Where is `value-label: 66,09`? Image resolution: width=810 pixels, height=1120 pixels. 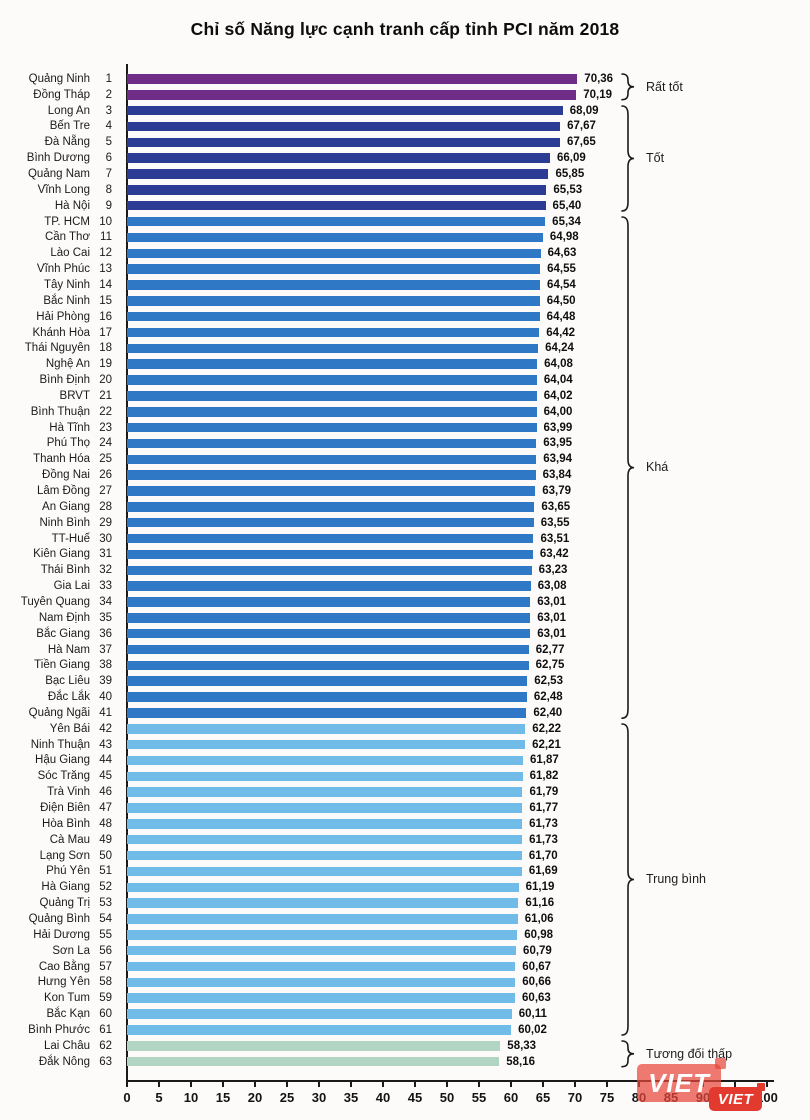
value-label: 66,09 is located at coordinates (571, 158).